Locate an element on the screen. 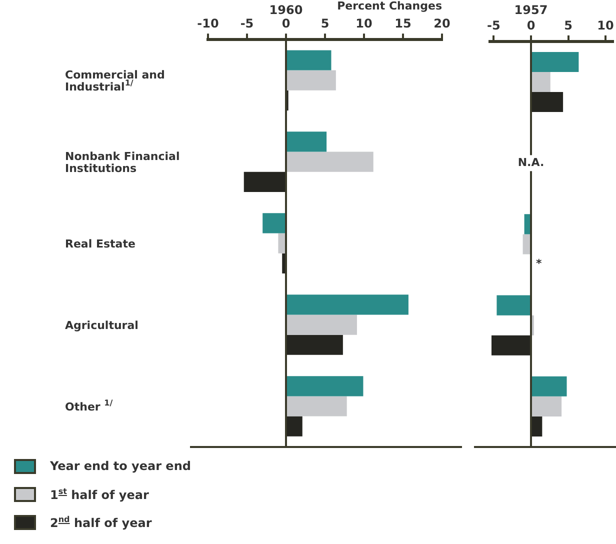 This screenshot has width=616, height=544. chart-title: 1957 is located at coordinates (531, 10).